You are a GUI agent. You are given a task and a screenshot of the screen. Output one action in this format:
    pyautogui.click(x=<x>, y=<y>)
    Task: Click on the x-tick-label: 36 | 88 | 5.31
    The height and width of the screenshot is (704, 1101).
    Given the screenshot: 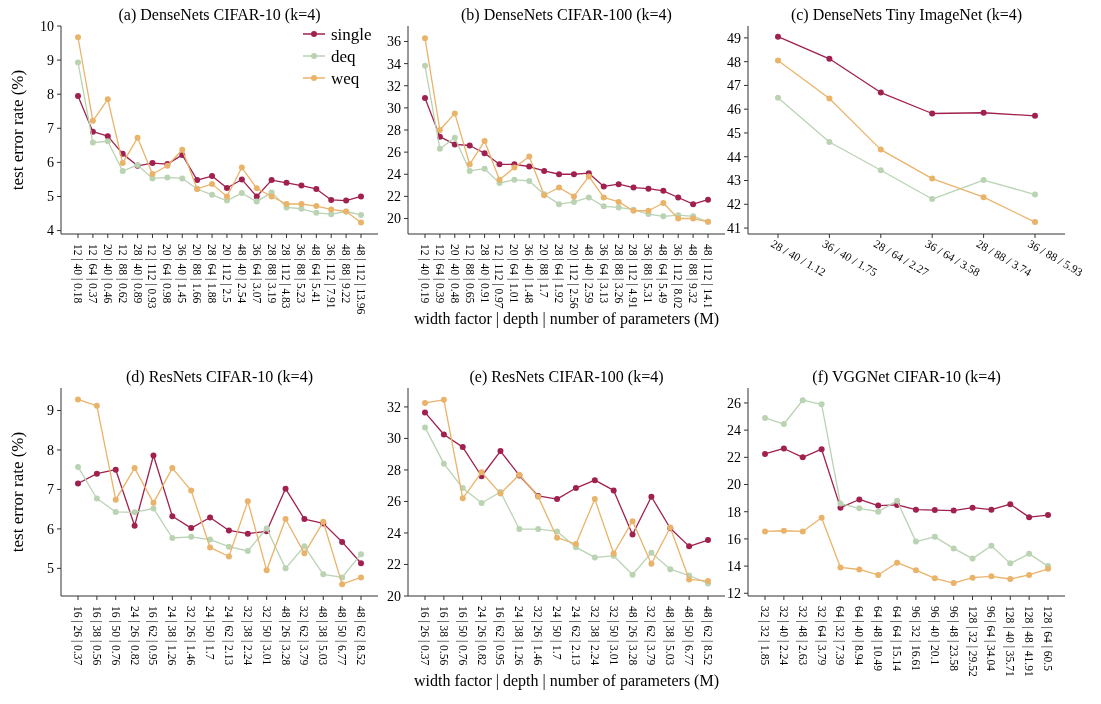 What is the action you would take?
    pyautogui.click(x=648, y=274)
    